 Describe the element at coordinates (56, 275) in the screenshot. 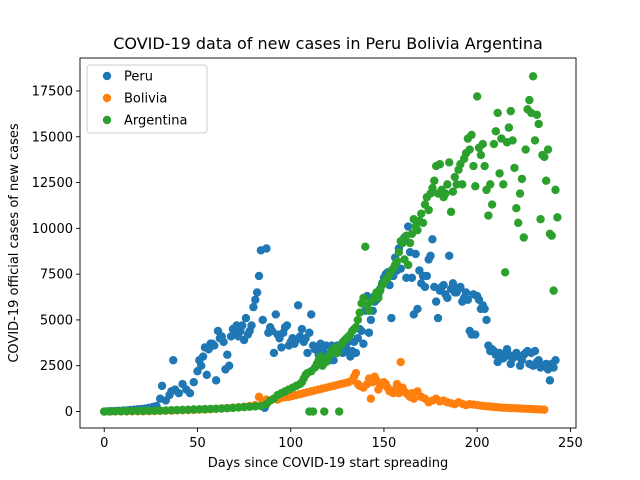

I see `y-tick-label: 7500` at that location.